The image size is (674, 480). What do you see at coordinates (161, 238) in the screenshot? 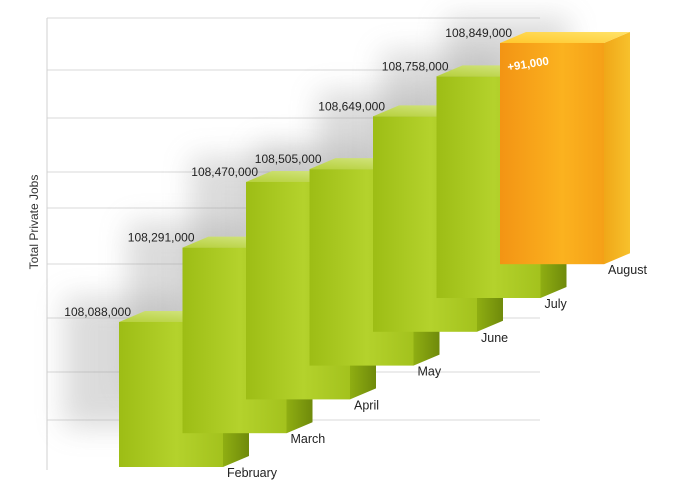
I see `value-label: 108,291,000` at bounding box center [161, 238].